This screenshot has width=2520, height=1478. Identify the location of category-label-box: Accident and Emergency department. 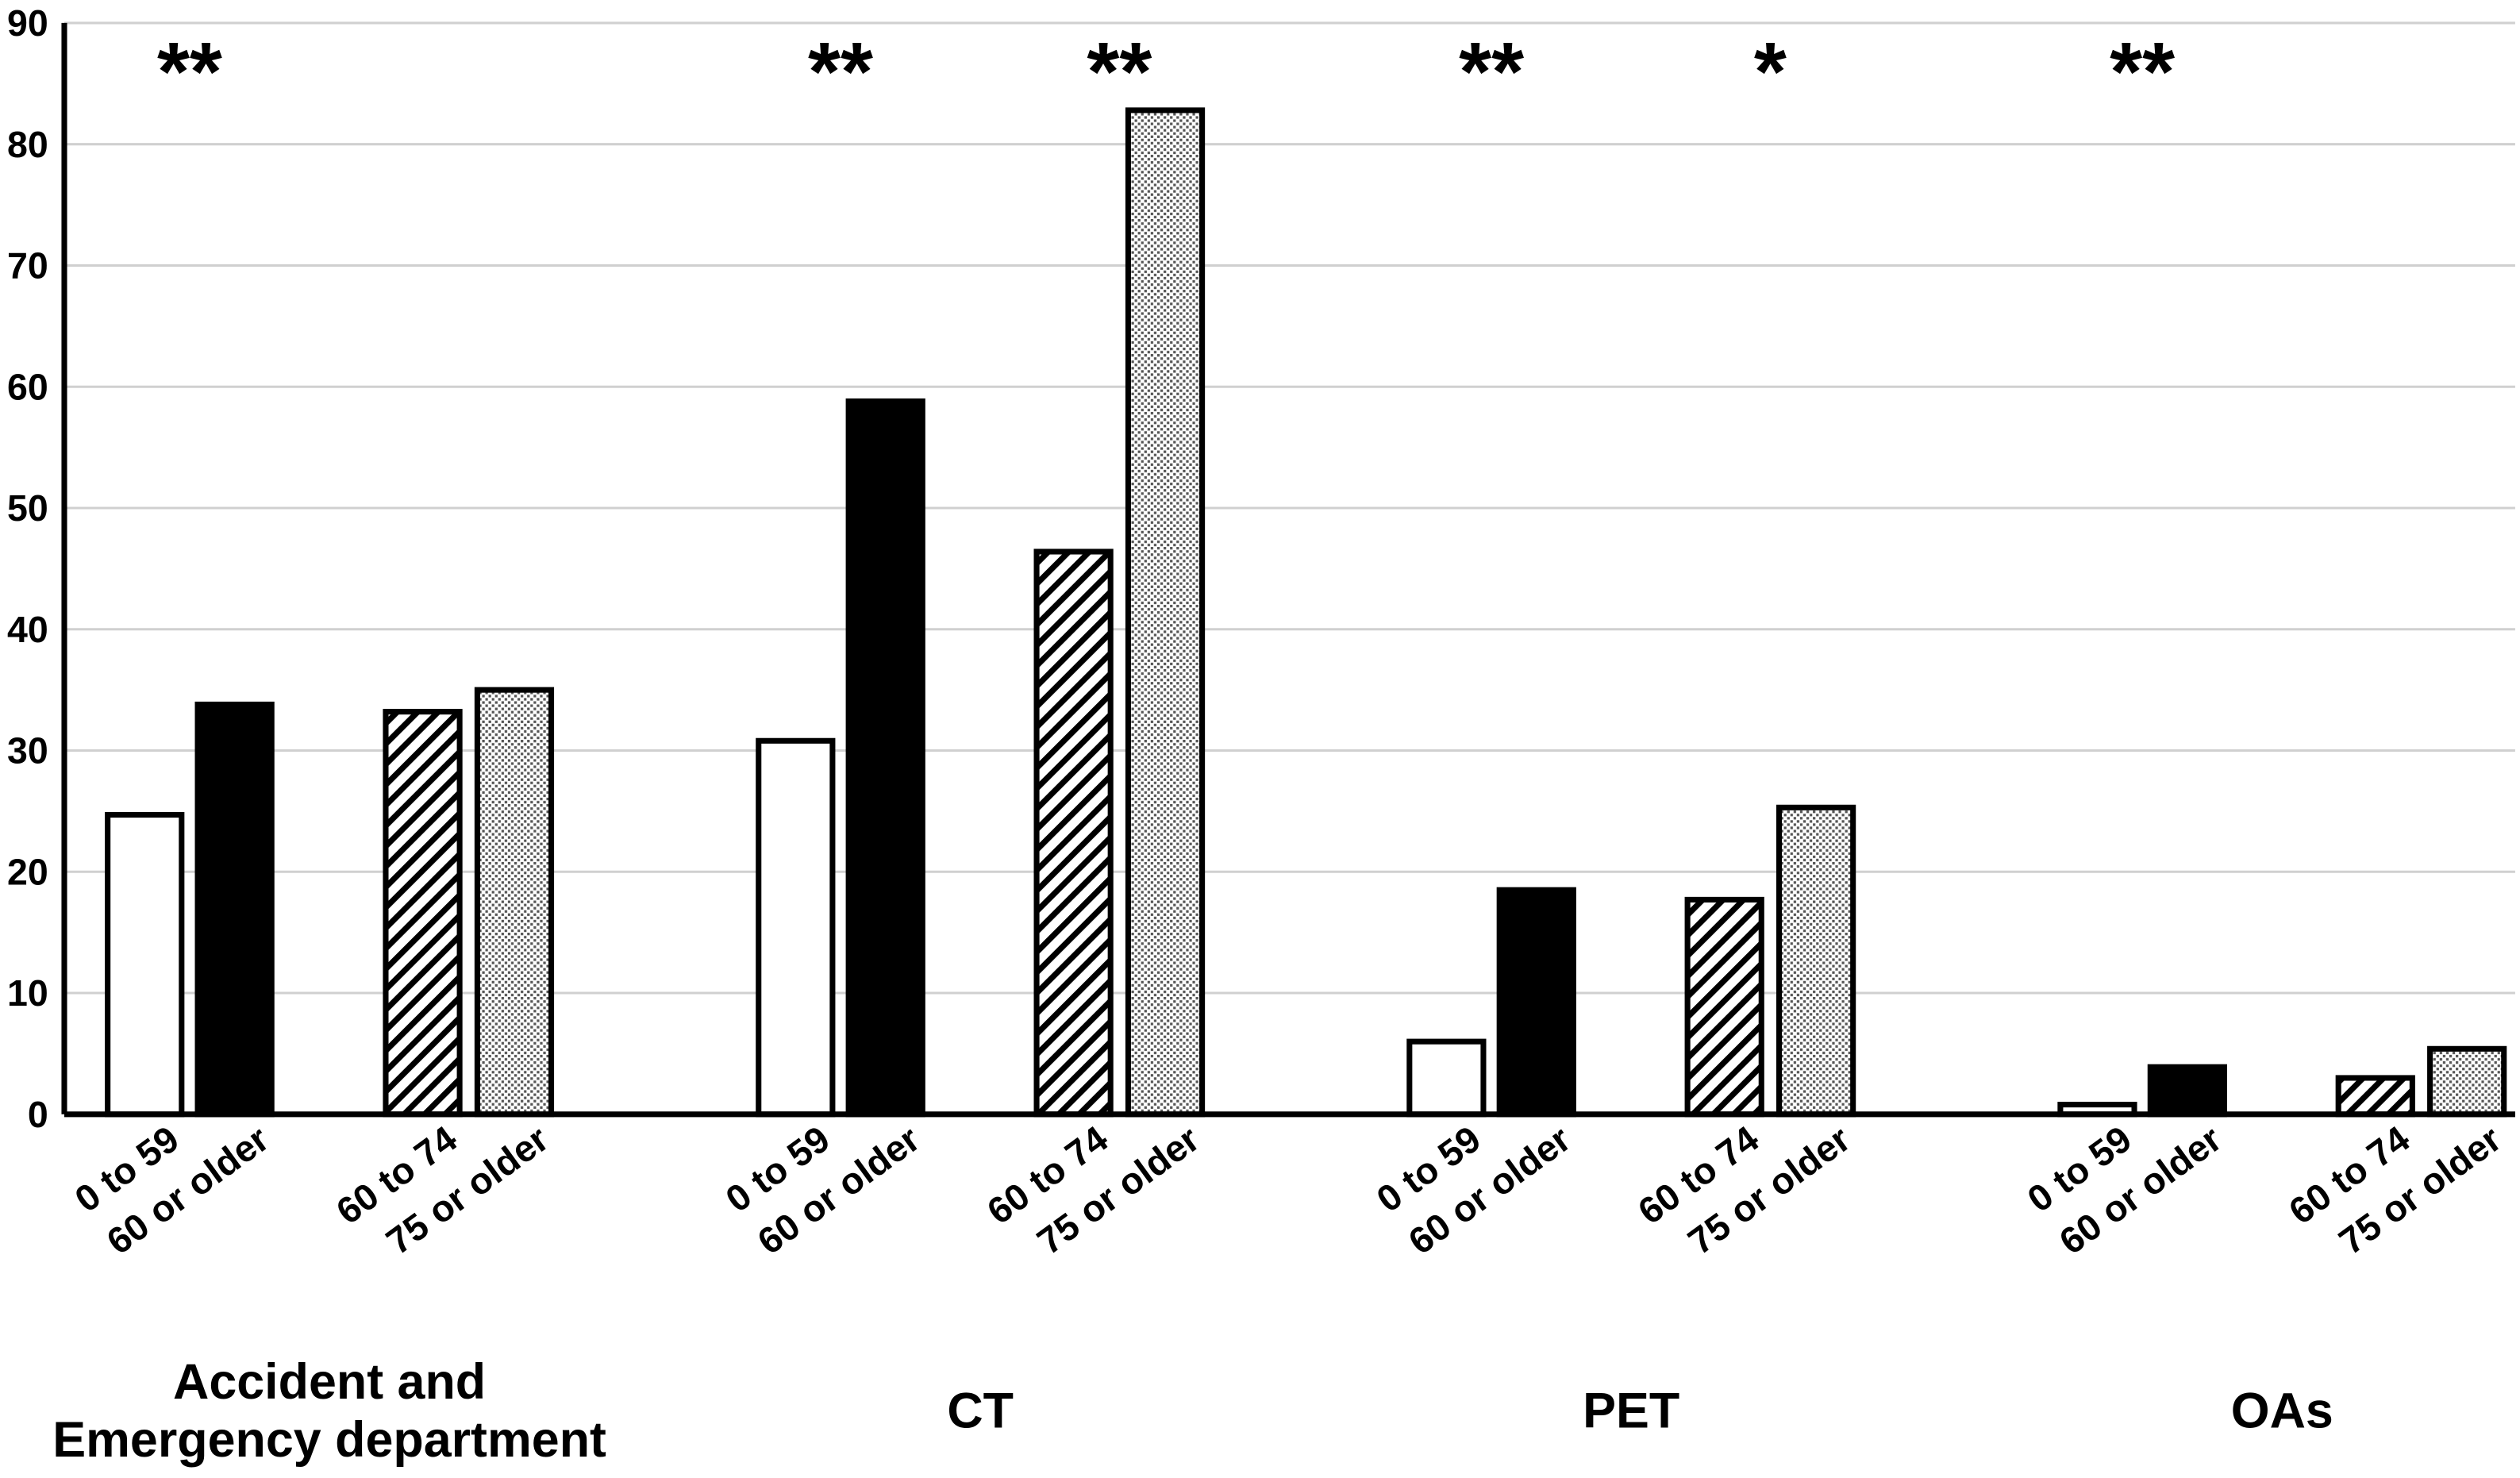
(329, 1410).